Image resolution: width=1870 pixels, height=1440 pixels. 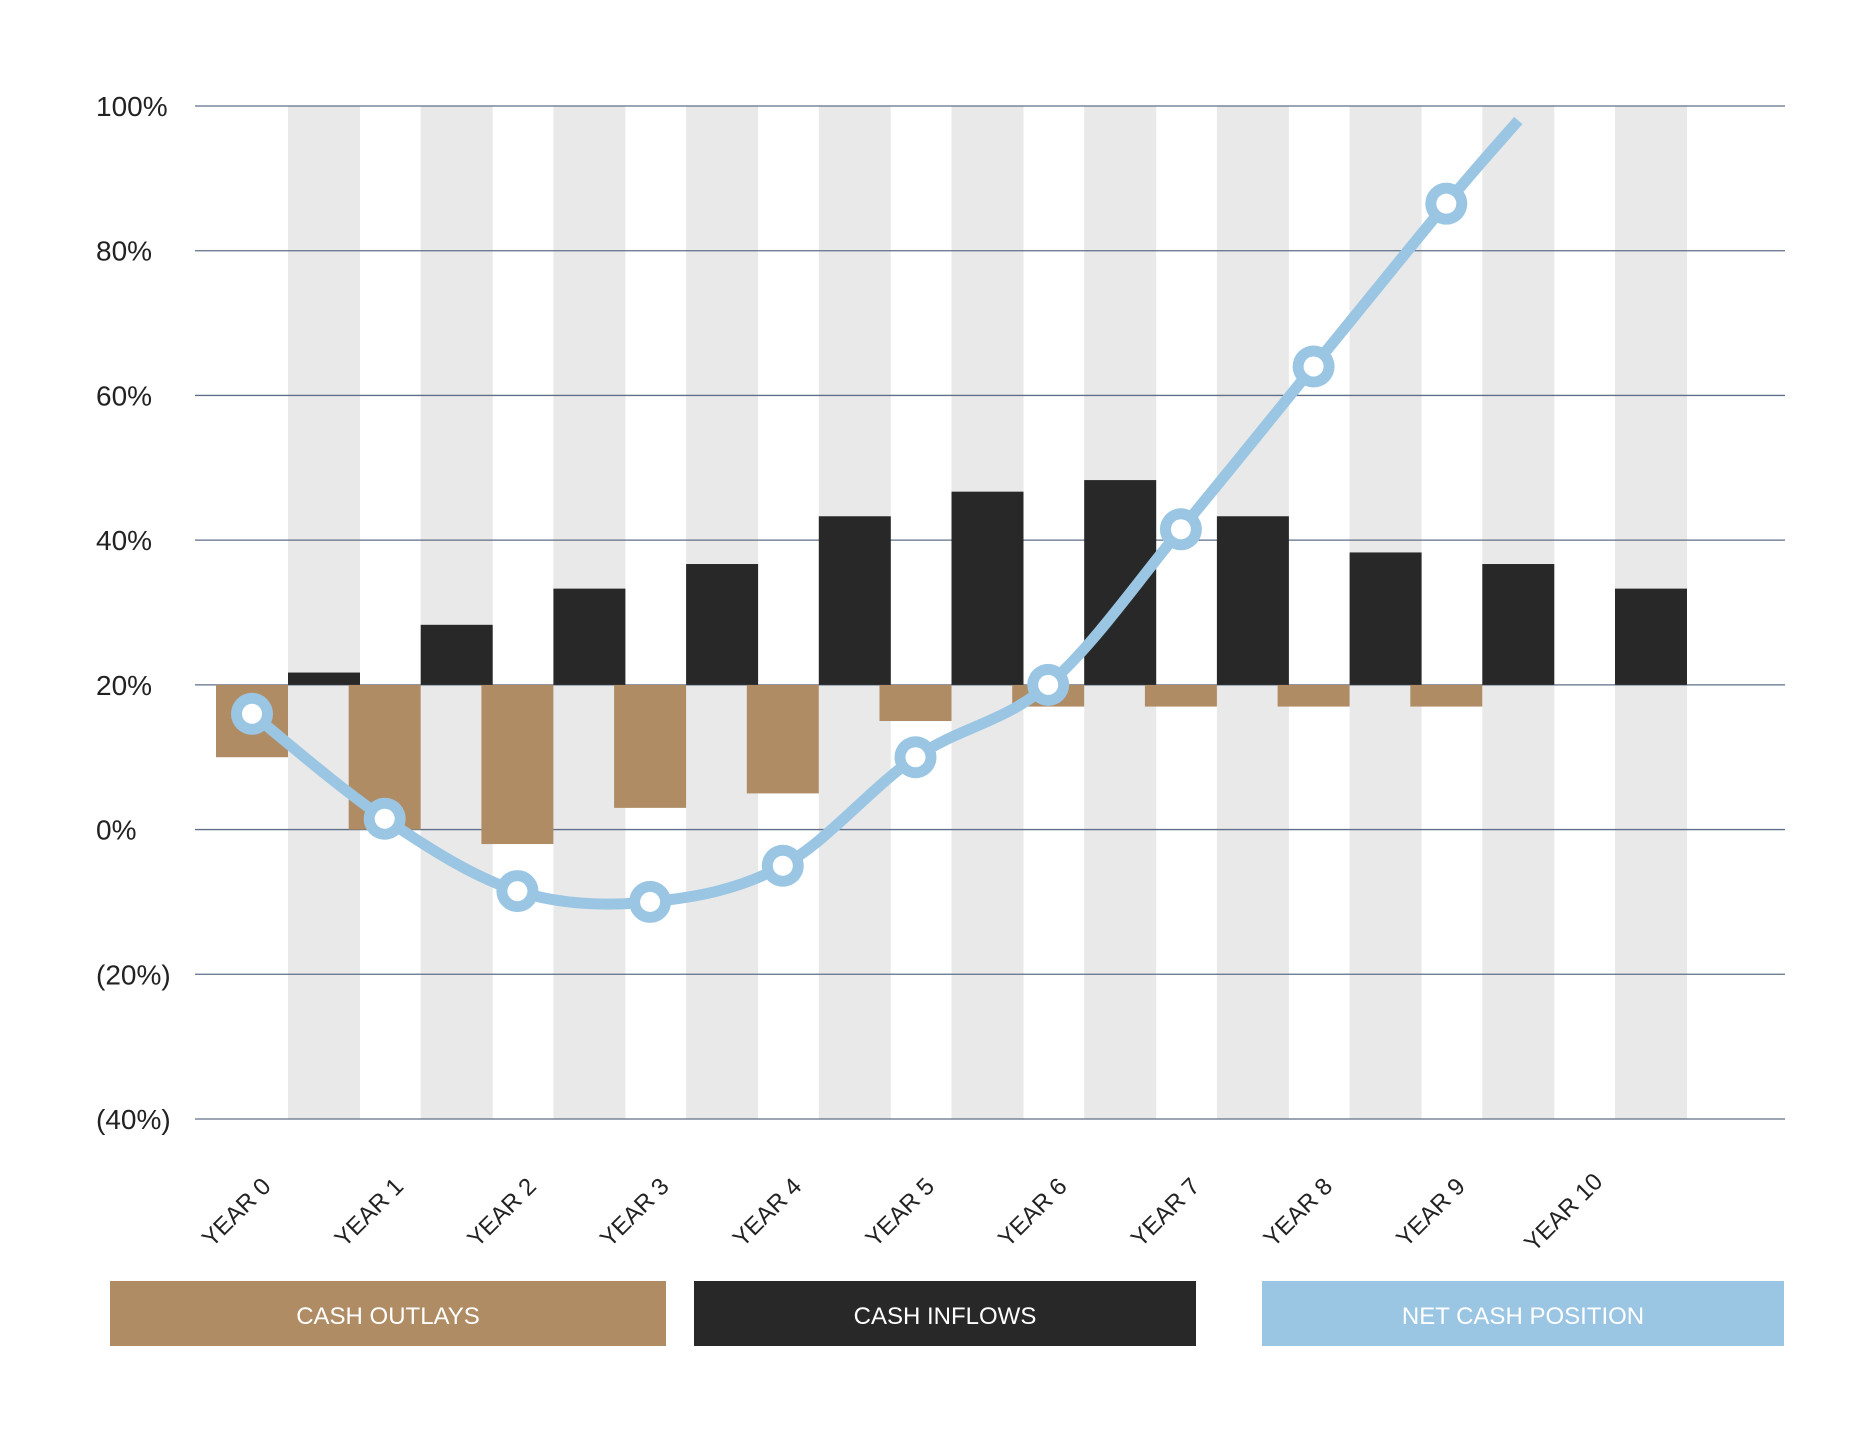 What do you see at coordinates (1165, 1212) in the screenshot?
I see `x-tick-label: YEAR 7` at bounding box center [1165, 1212].